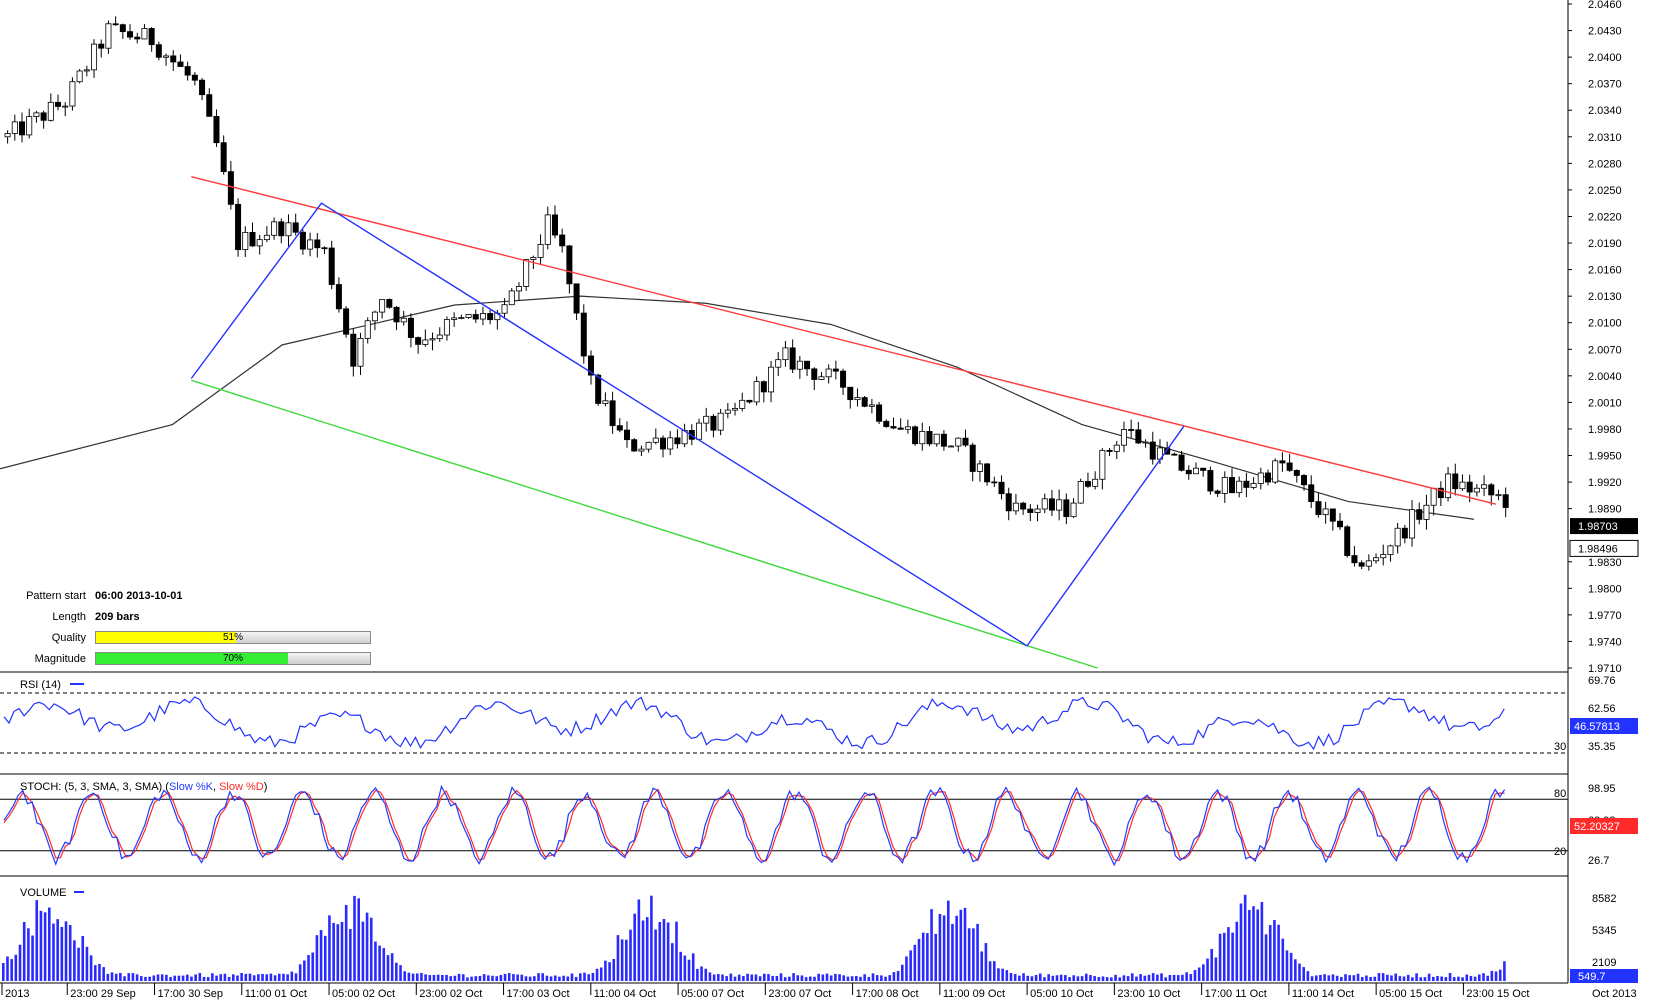 This screenshot has width=1655, height=1006. I want to click on x-tick-label: 11:00 04 Oct, so click(625, 994).